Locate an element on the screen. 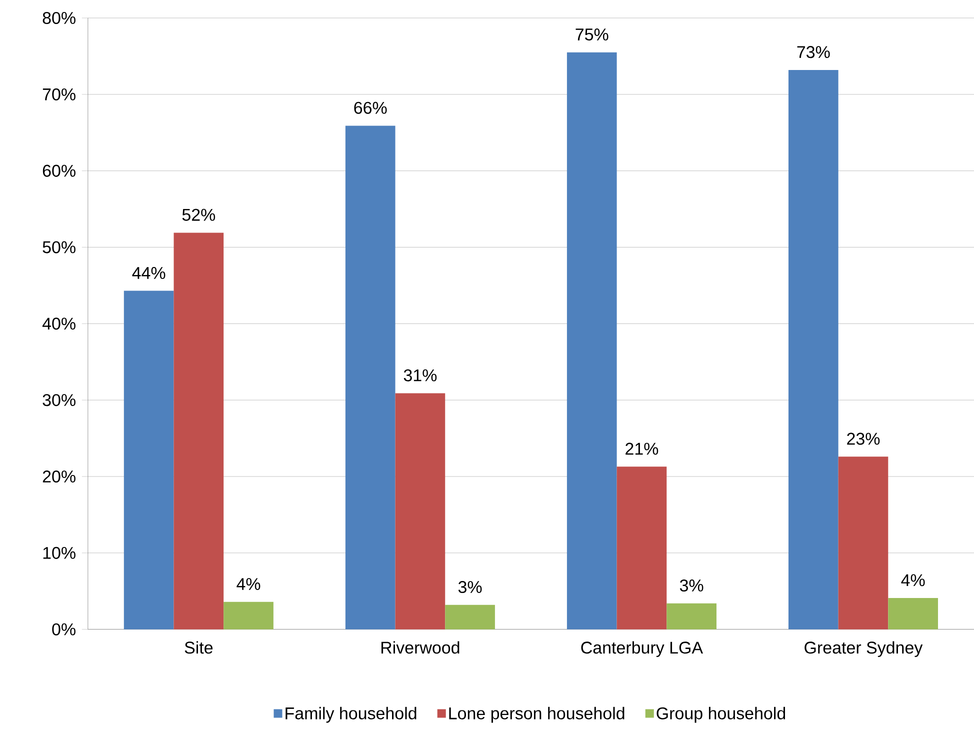 This screenshot has height=745, width=974. legend-label: Lone person household is located at coordinates (536, 714).